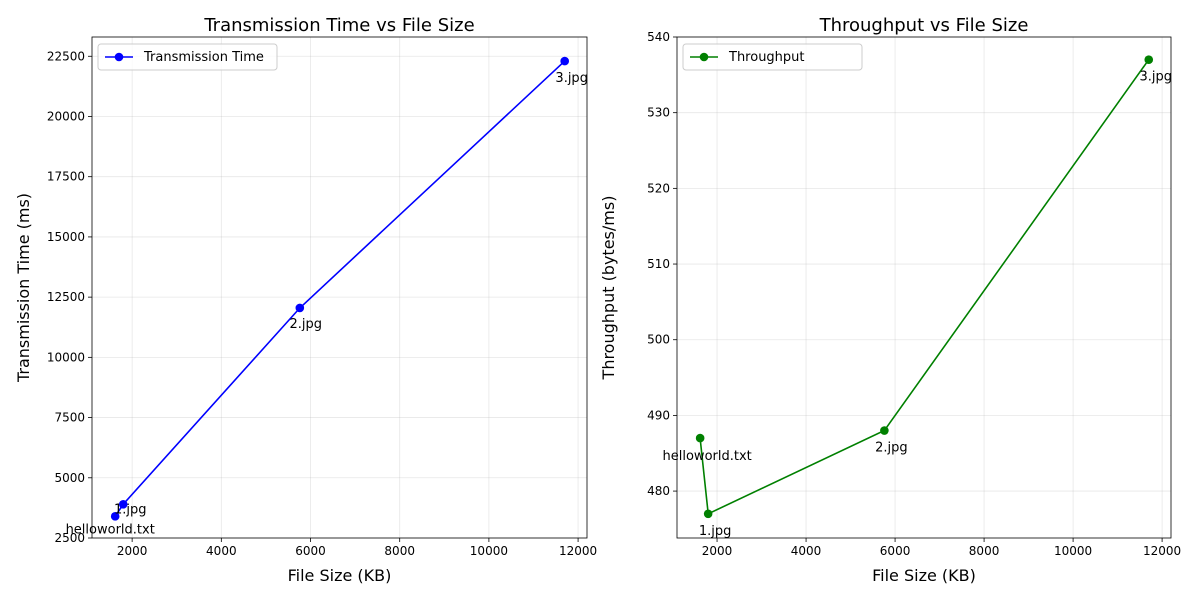 This screenshot has height=600, width=1200. Describe the element at coordinates (658, 188) in the screenshot. I see `y-tick-label: 520` at that location.